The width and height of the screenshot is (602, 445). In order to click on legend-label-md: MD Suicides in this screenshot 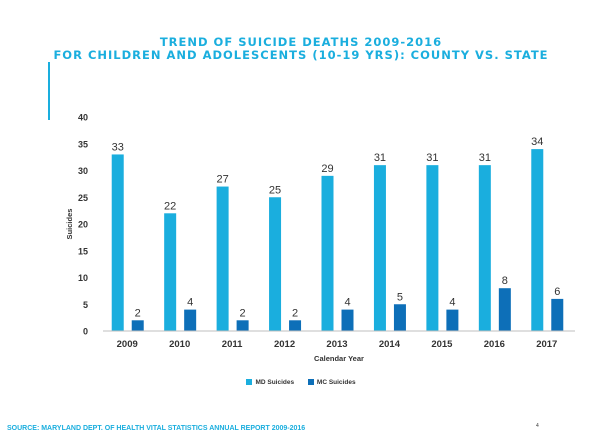, I will do `click(275, 382)`.